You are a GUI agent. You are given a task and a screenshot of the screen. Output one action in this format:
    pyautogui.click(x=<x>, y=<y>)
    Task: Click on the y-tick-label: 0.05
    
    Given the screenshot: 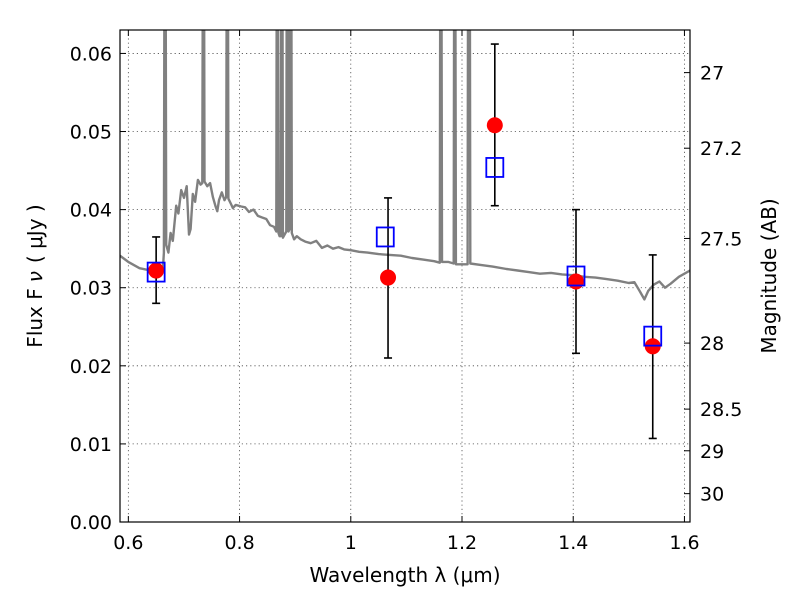 What is the action you would take?
    pyautogui.click(x=91, y=133)
    